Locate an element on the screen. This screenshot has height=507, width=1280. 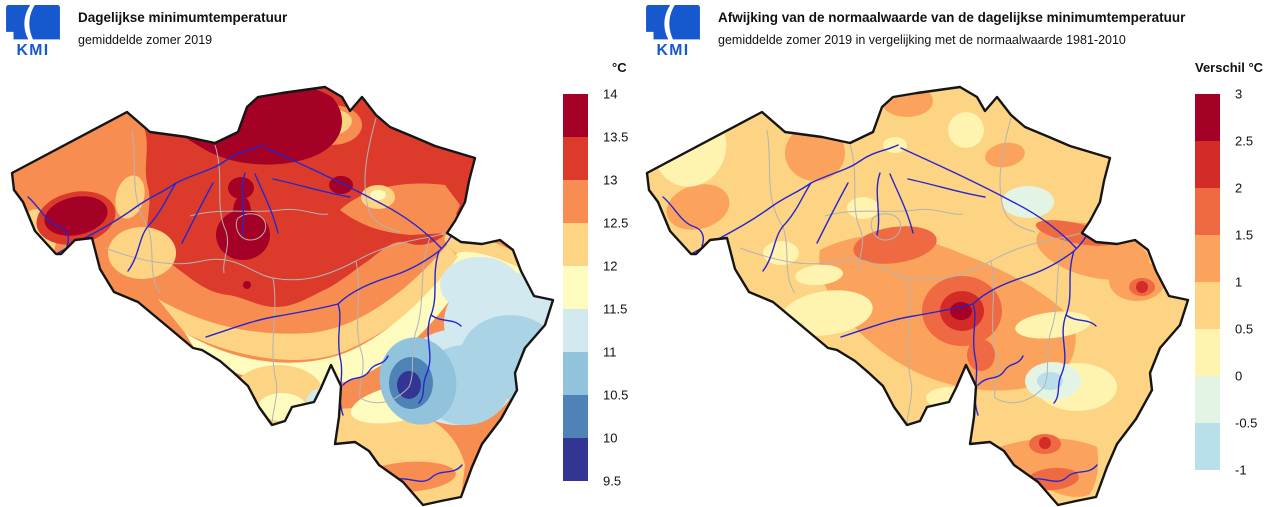
map-title: Dagelijkse minimumtemperatuur is located at coordinates (183, 17).